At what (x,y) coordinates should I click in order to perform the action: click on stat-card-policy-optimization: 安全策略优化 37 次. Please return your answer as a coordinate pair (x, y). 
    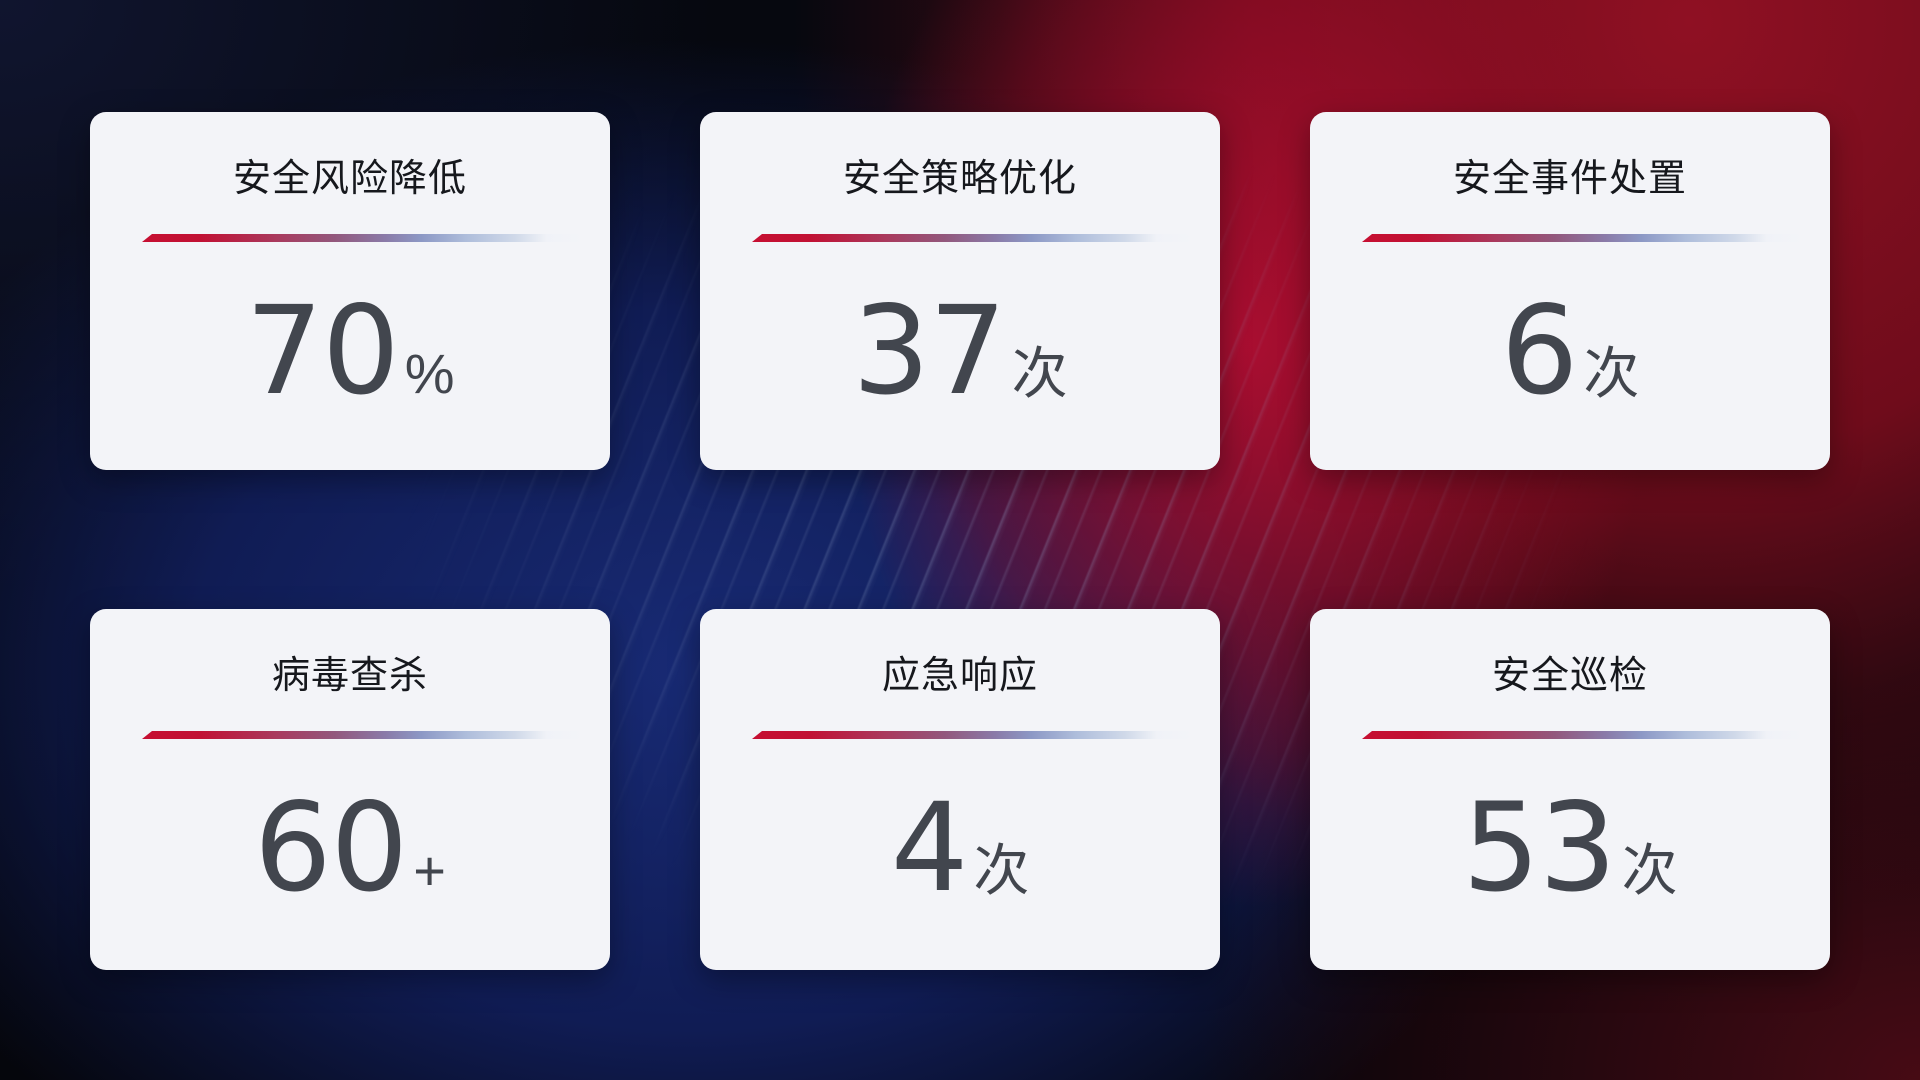
    Looking at the image, I should click on (960, 291).